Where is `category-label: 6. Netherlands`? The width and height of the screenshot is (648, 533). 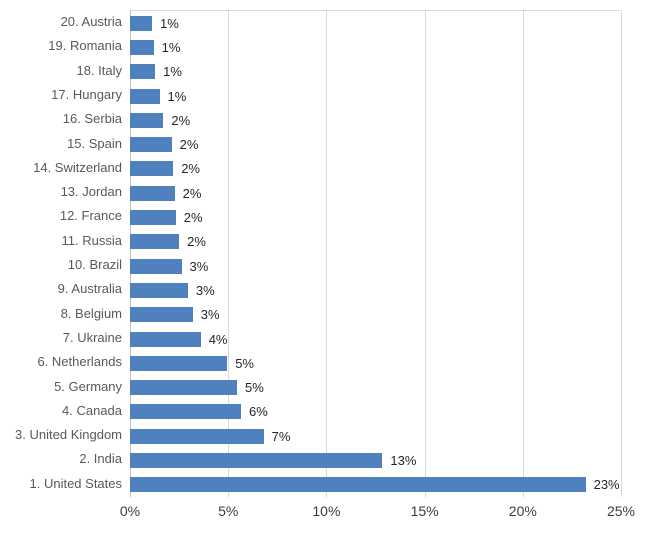 category-label: 6. Netherlands is located at coordinates (79, 362).